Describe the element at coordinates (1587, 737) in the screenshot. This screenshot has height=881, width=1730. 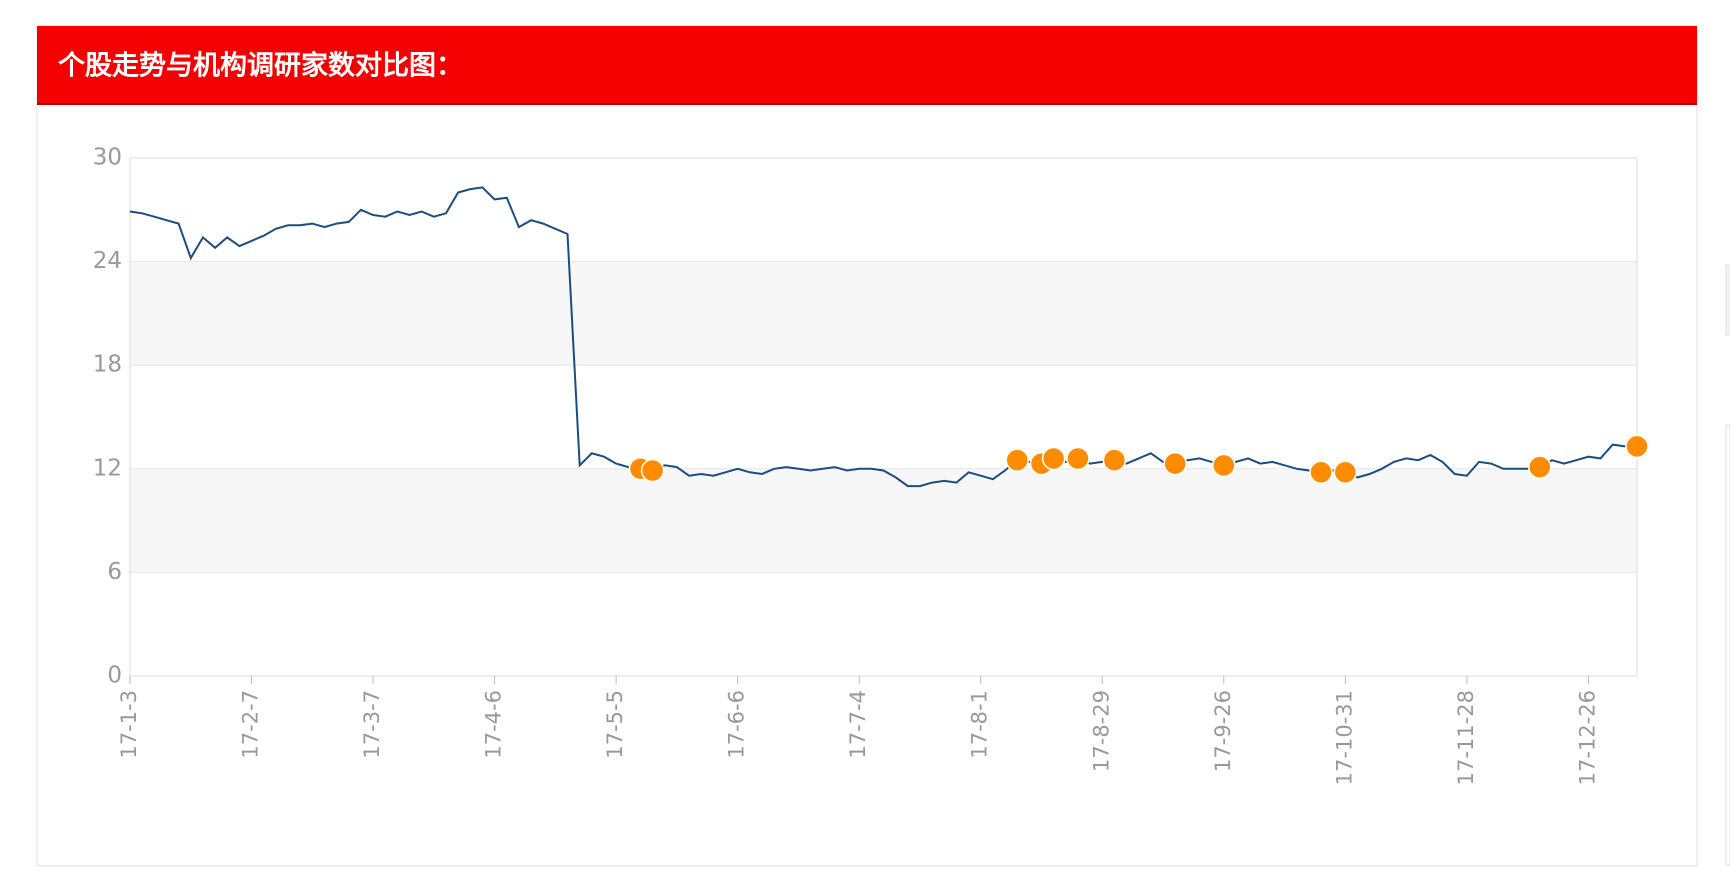
I see `x-tick-label: 17-12-26` at that location.